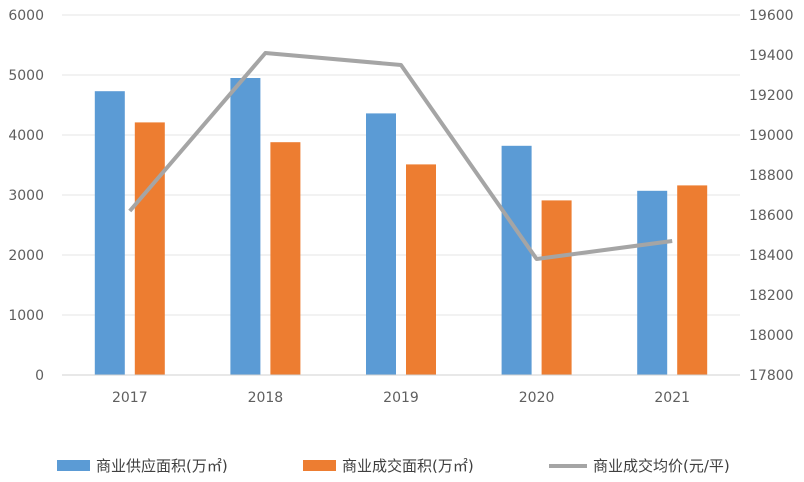 The height and width of the screenshot is (482, 804). Describe the element at coordinates (285, 258) in the screenshot. I see `bar-transaction-2018` at that location.